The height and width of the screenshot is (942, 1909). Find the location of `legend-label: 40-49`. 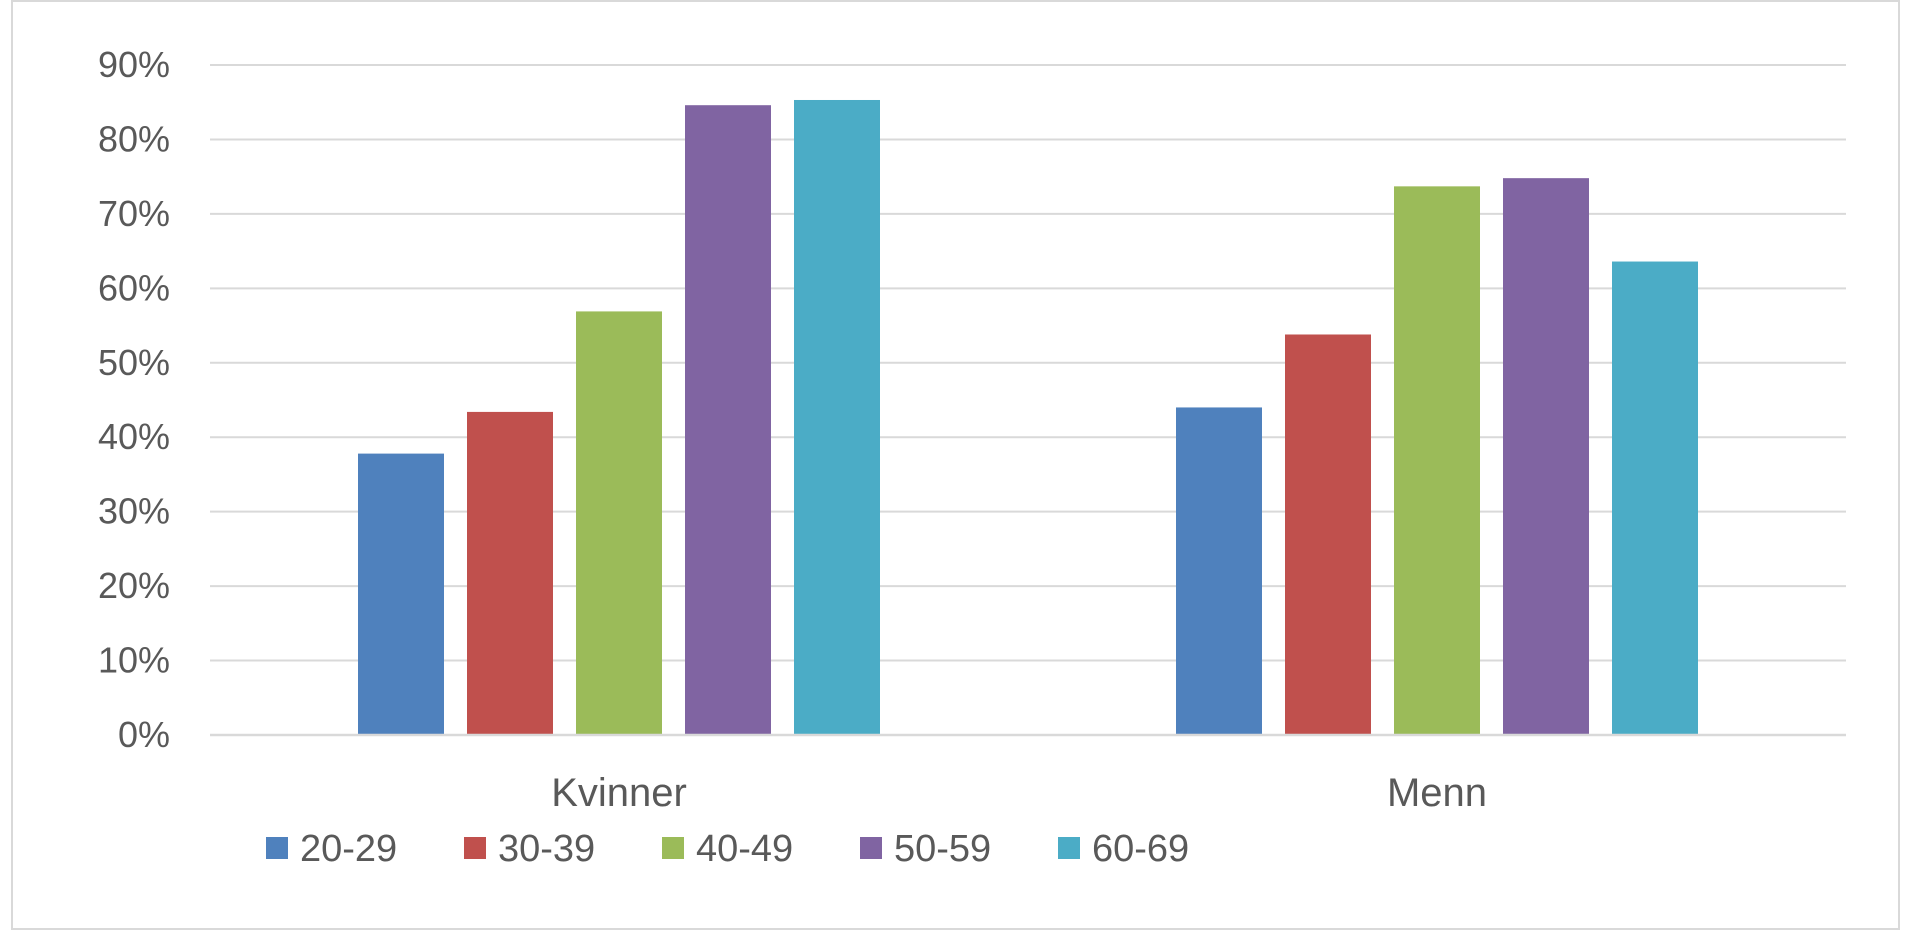

legend-label: 40-49 is located at coordinates (744, 849).